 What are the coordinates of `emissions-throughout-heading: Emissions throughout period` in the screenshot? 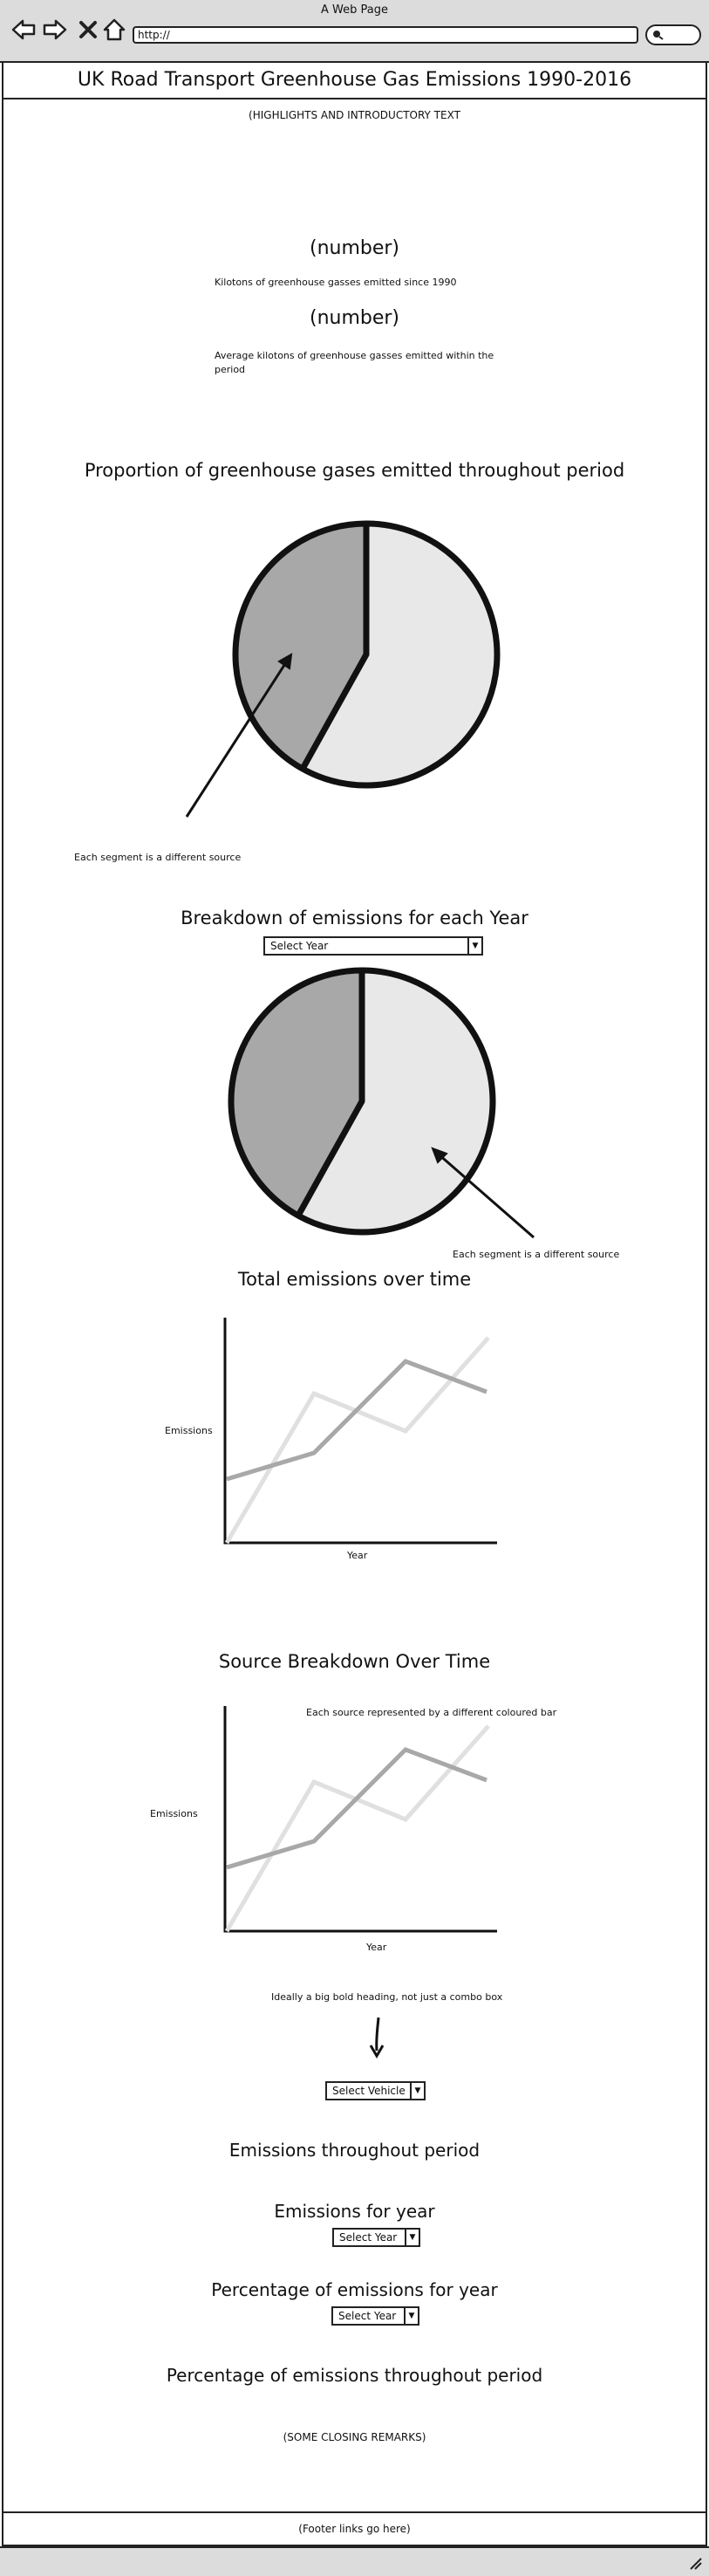 It's located at (354, 2150).